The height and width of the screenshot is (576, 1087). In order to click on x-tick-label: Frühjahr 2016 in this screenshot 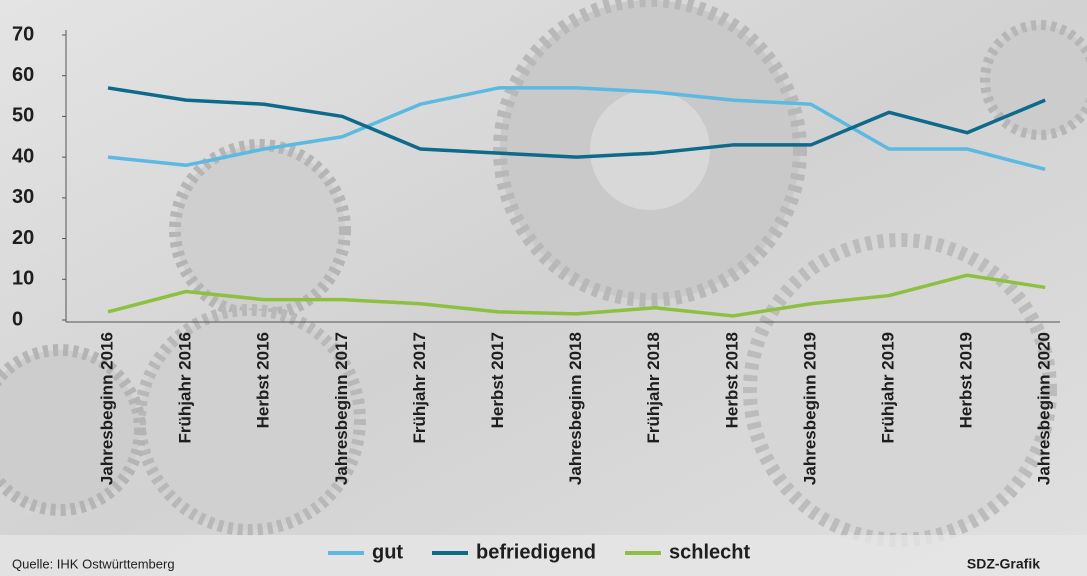, I will do `click(185, 388)`.